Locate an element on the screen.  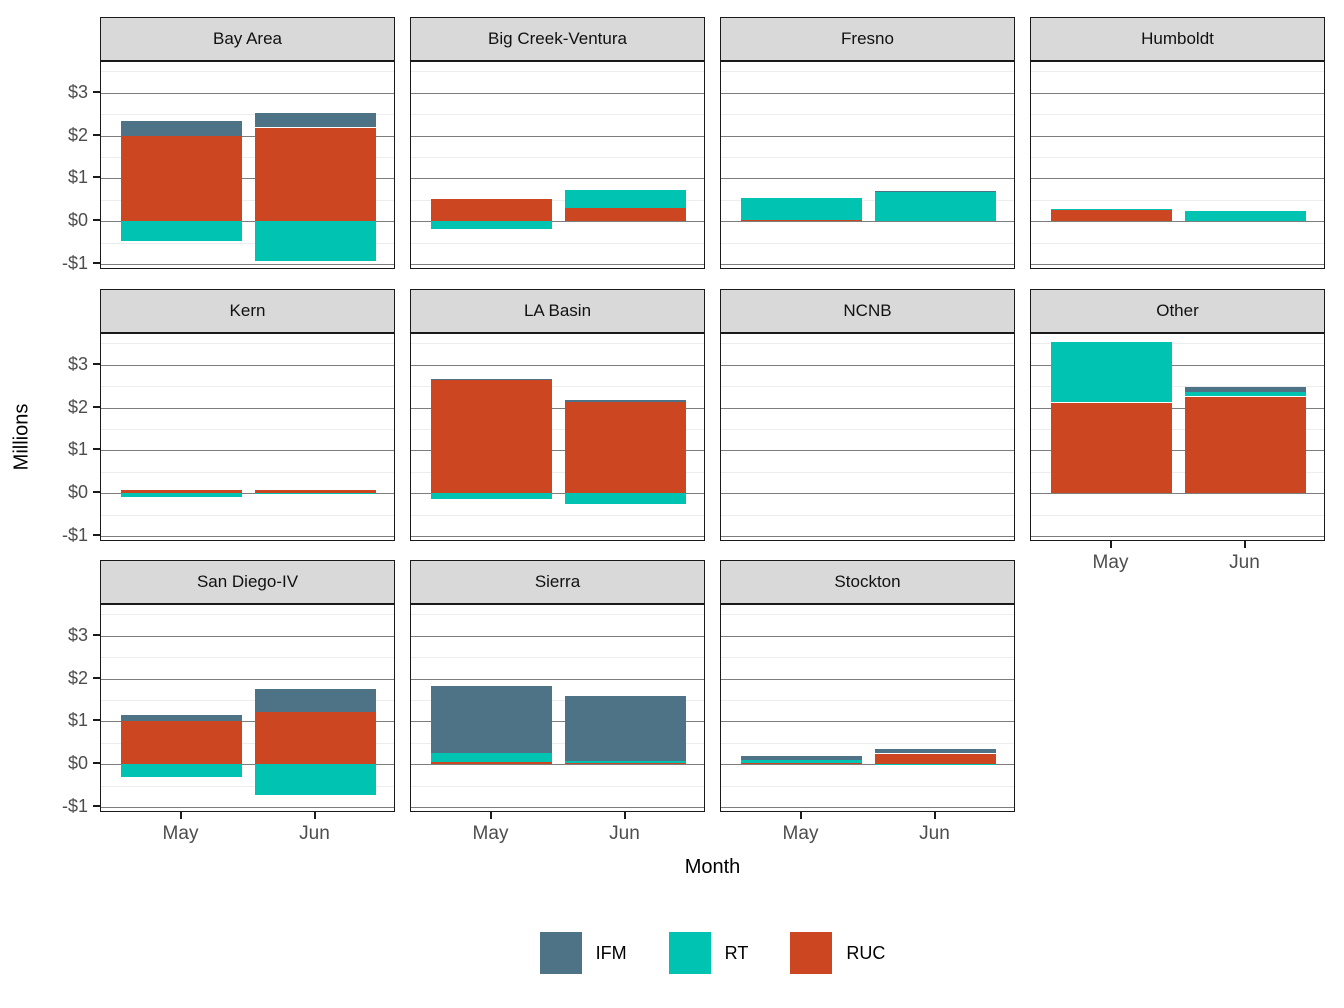
legend-key-ruc is located at coordinates (811, 953).